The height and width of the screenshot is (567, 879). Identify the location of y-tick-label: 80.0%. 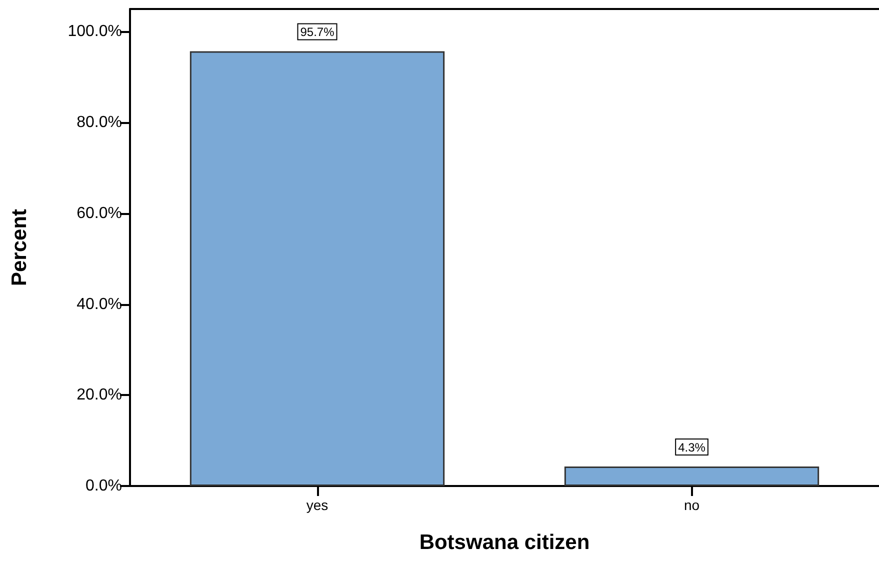
(99, 123).